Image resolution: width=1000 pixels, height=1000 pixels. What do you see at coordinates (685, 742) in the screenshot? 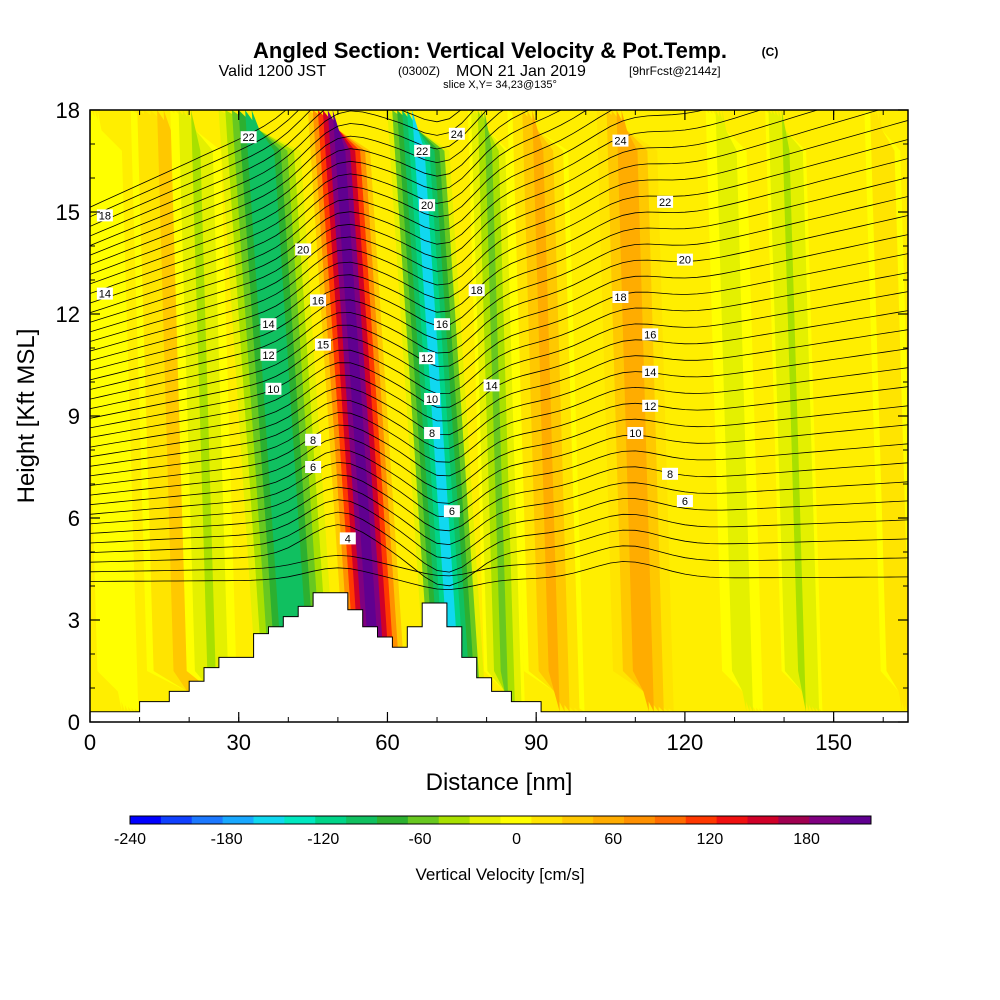
I see `x-tick-label: 120` at bounding box center [685, 742].